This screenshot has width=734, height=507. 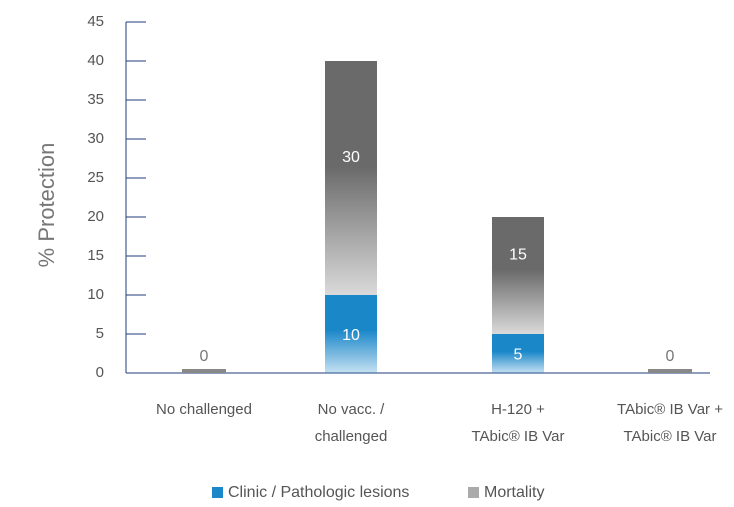 I want to click on data-label: 10, so click(x=351, y=335).